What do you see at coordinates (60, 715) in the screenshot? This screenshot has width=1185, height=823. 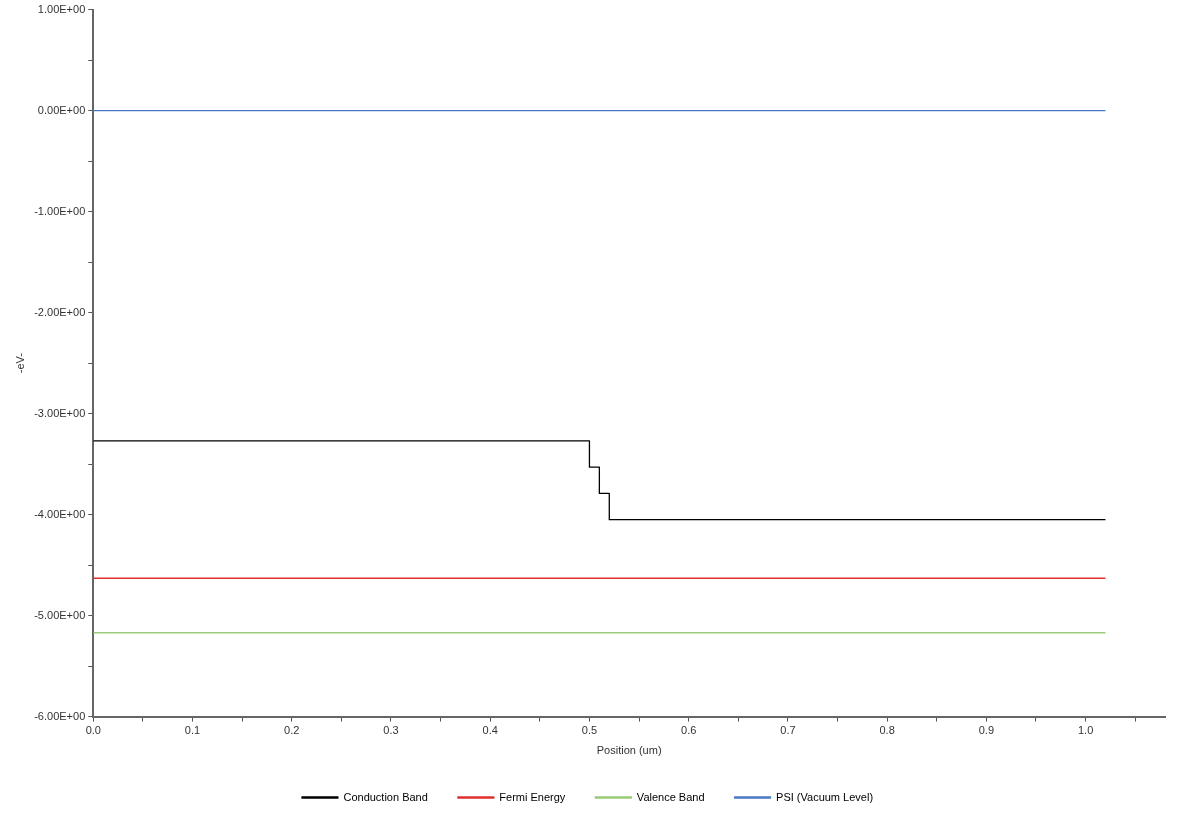 I see `y-tick-label: -6.00E+00` at bounding box center [60, 715].